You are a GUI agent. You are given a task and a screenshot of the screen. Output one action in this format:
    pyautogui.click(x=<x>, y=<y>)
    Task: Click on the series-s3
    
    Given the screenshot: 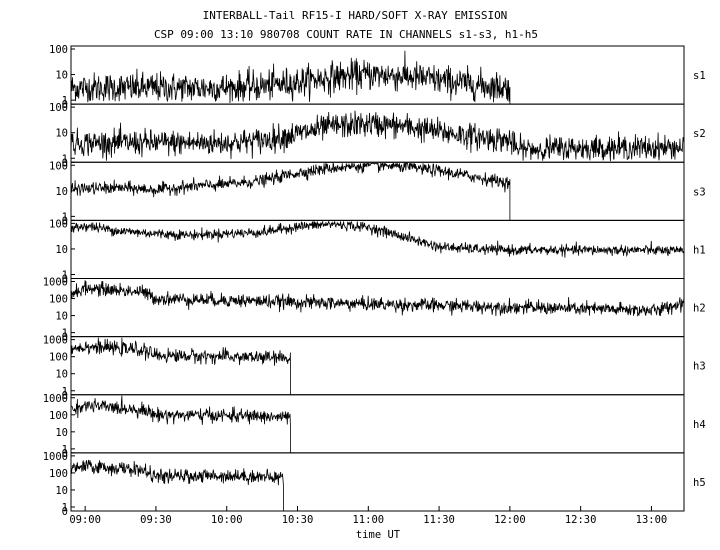 What is the action you would take?
    pyautogui.click(x=290, y=191)
    